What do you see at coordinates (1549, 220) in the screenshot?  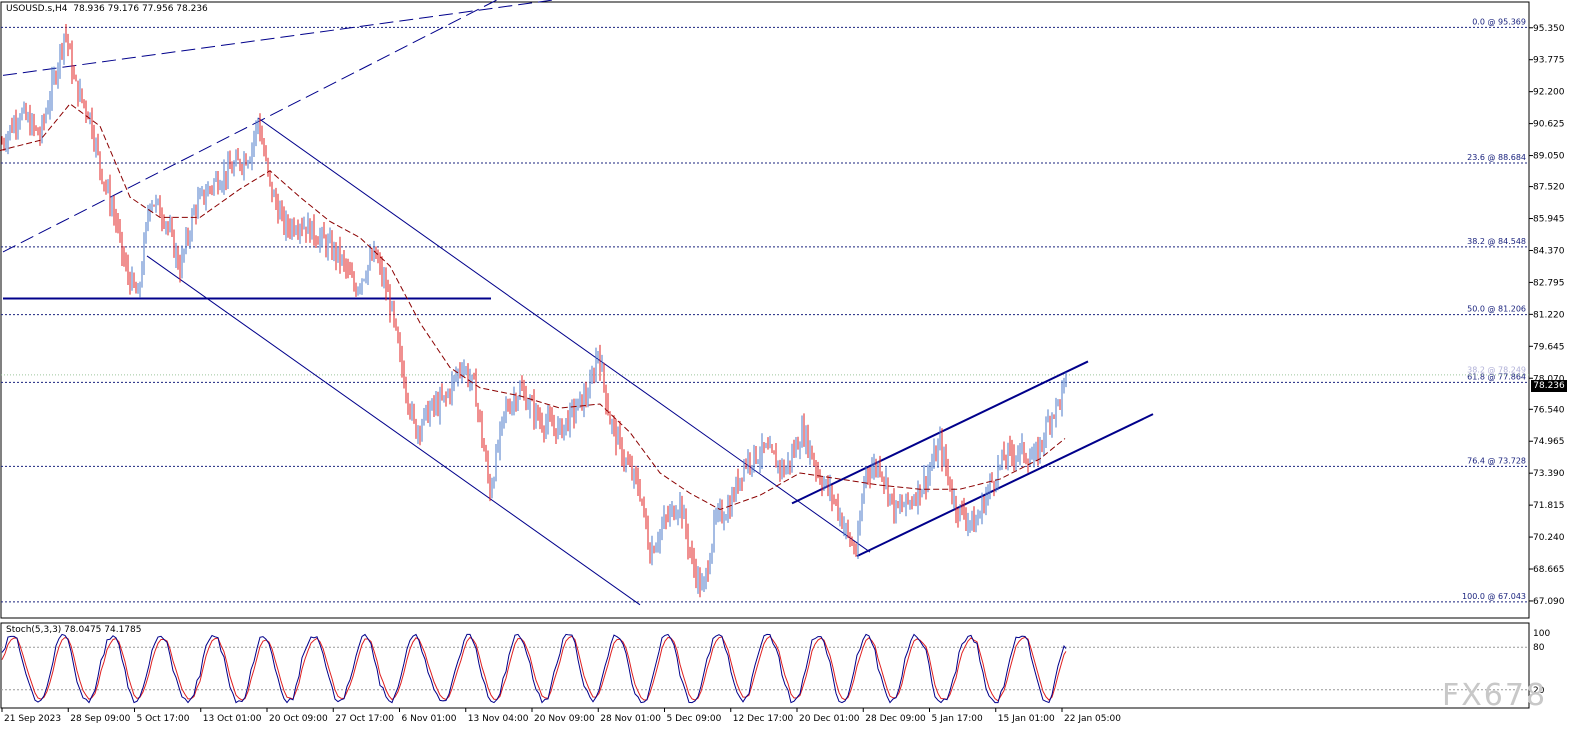 I see `y-tick-label: 85.945` at bounding box center [1549, 220].